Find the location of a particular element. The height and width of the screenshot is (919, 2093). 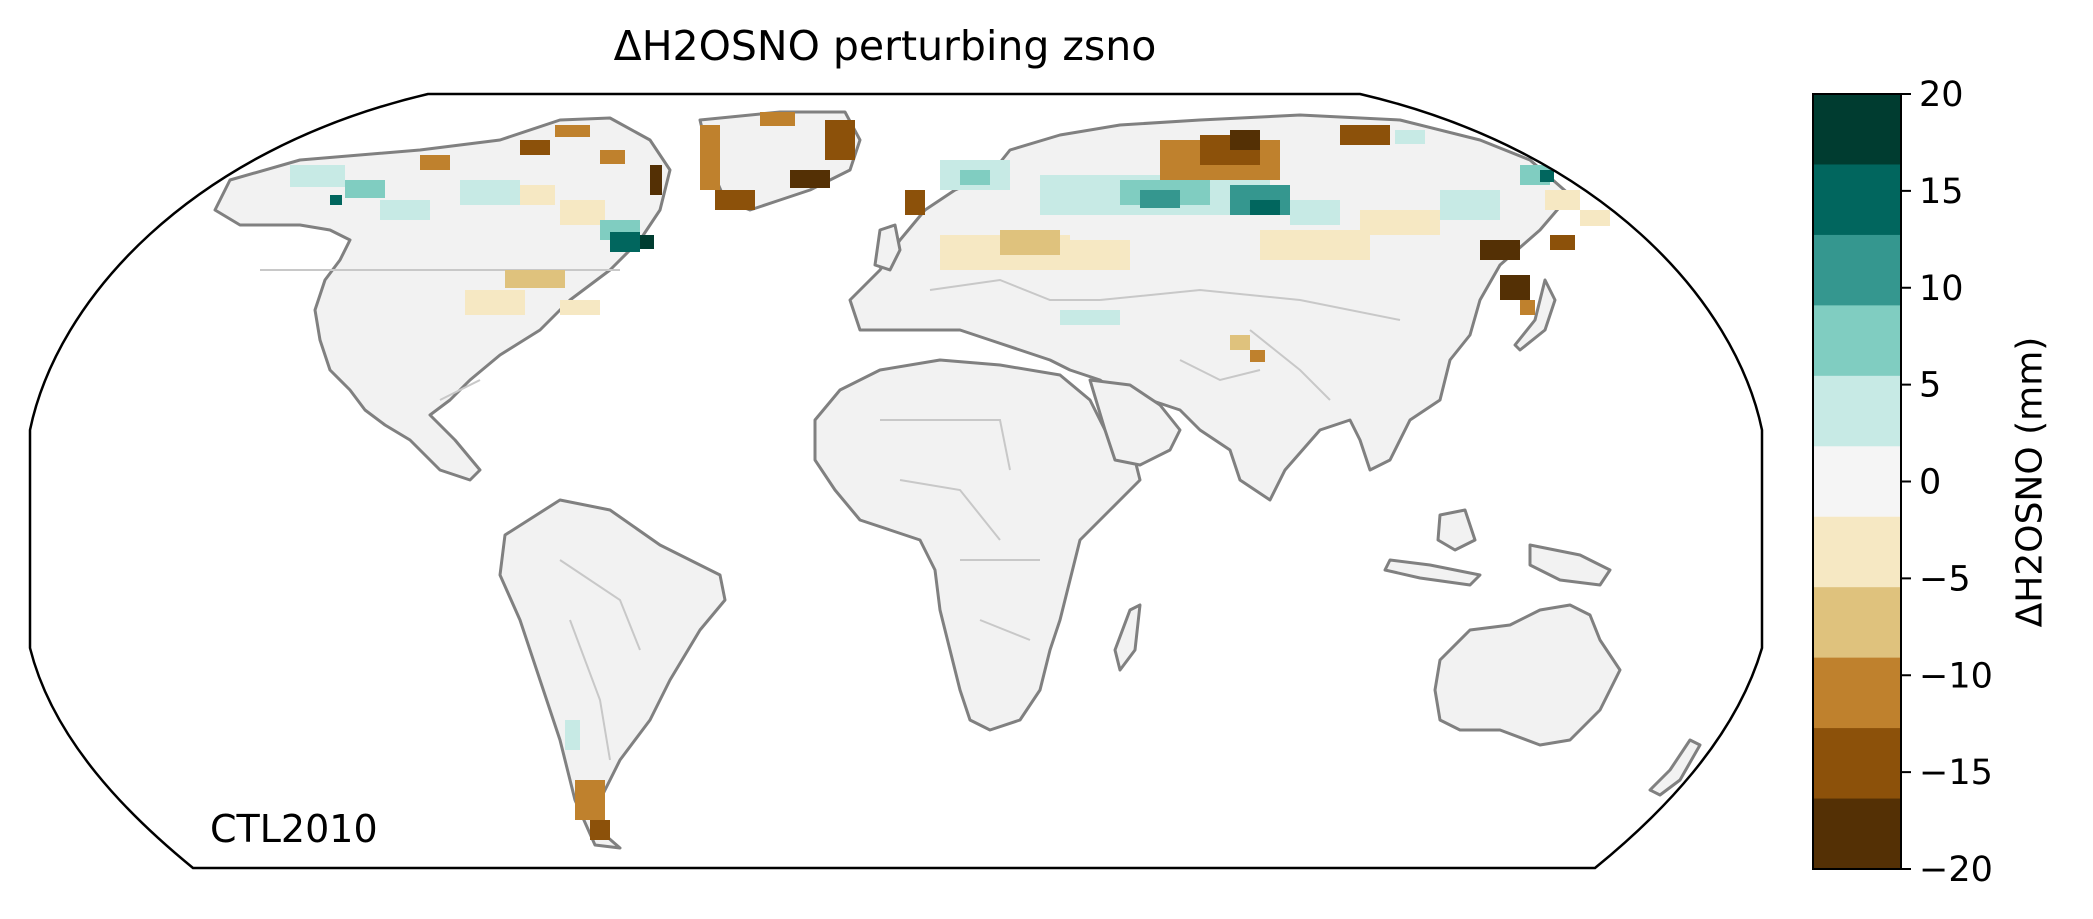

japan is located at coordinates (1535, 315).